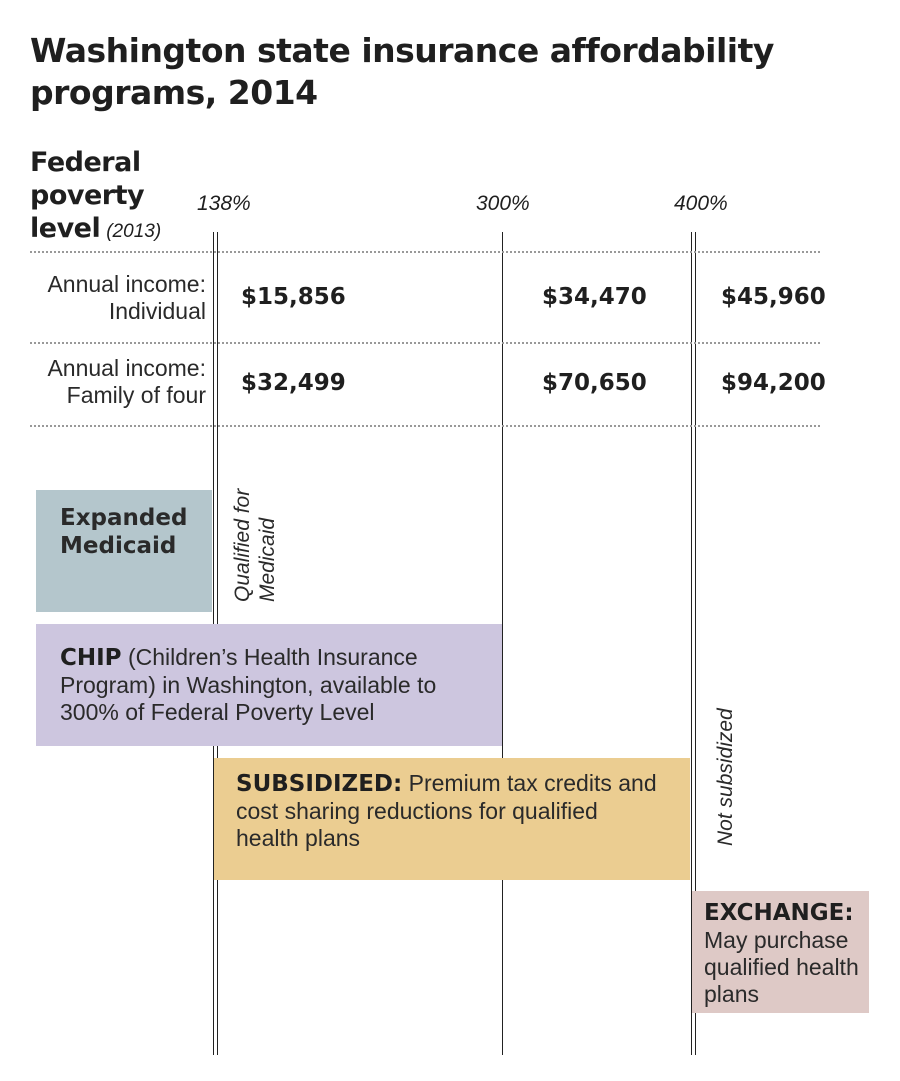 The height and width of the screenshot is (1081, 900). I want to click on fpl-heading-line3: level (2013), so click(95, 230).